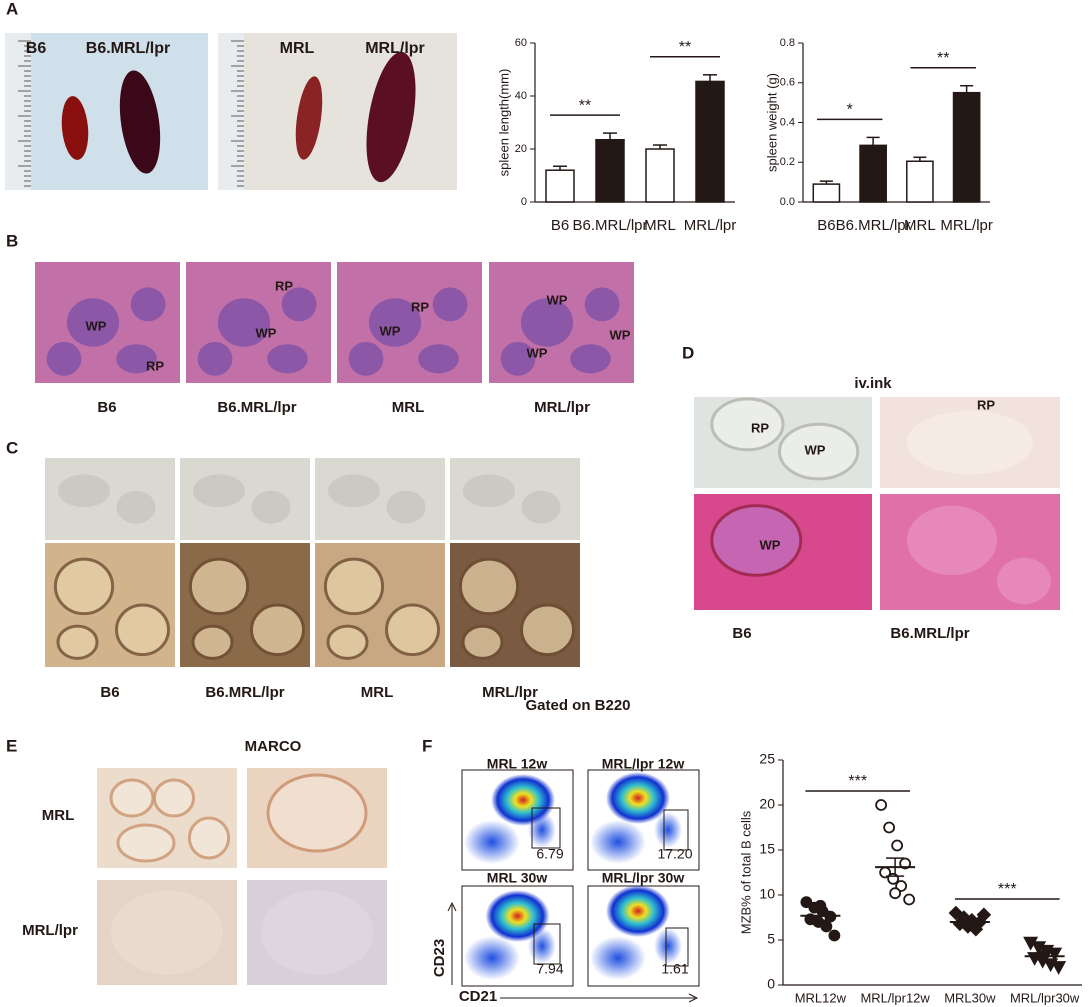 This screenshot has height=1007, width=1091. I want to click on y-tick-label: 0.8, so click(787, 43).